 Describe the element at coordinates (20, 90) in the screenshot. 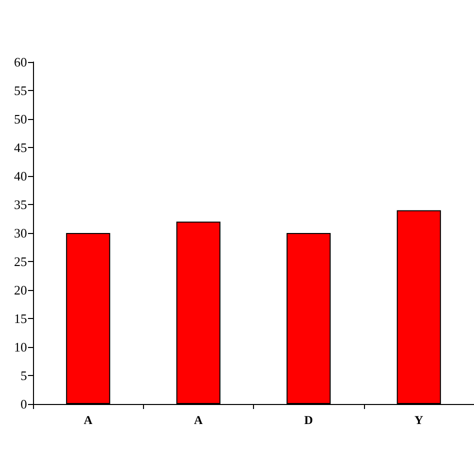

I see `y-tick-label: 55` at that location.